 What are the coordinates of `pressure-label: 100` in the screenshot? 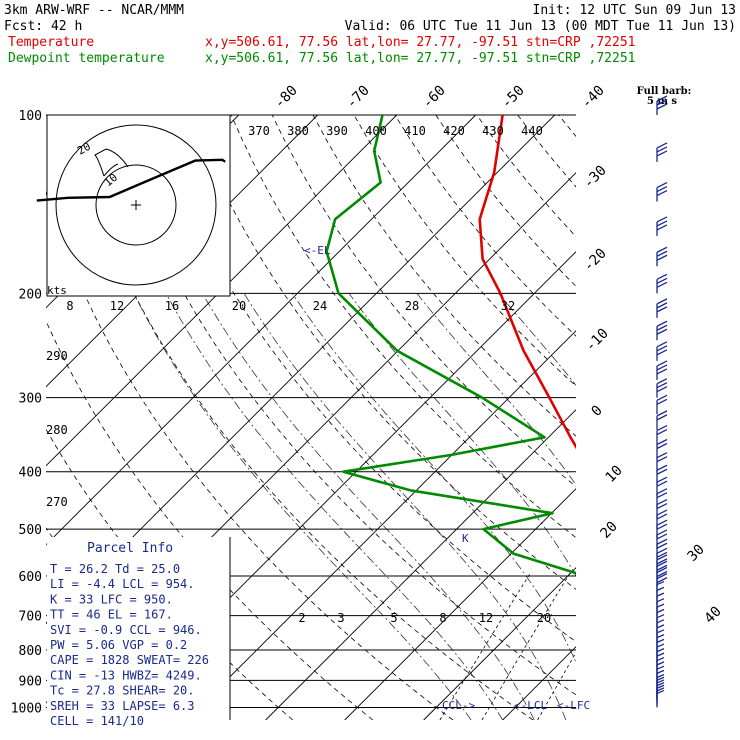 It's located at (30, 116).